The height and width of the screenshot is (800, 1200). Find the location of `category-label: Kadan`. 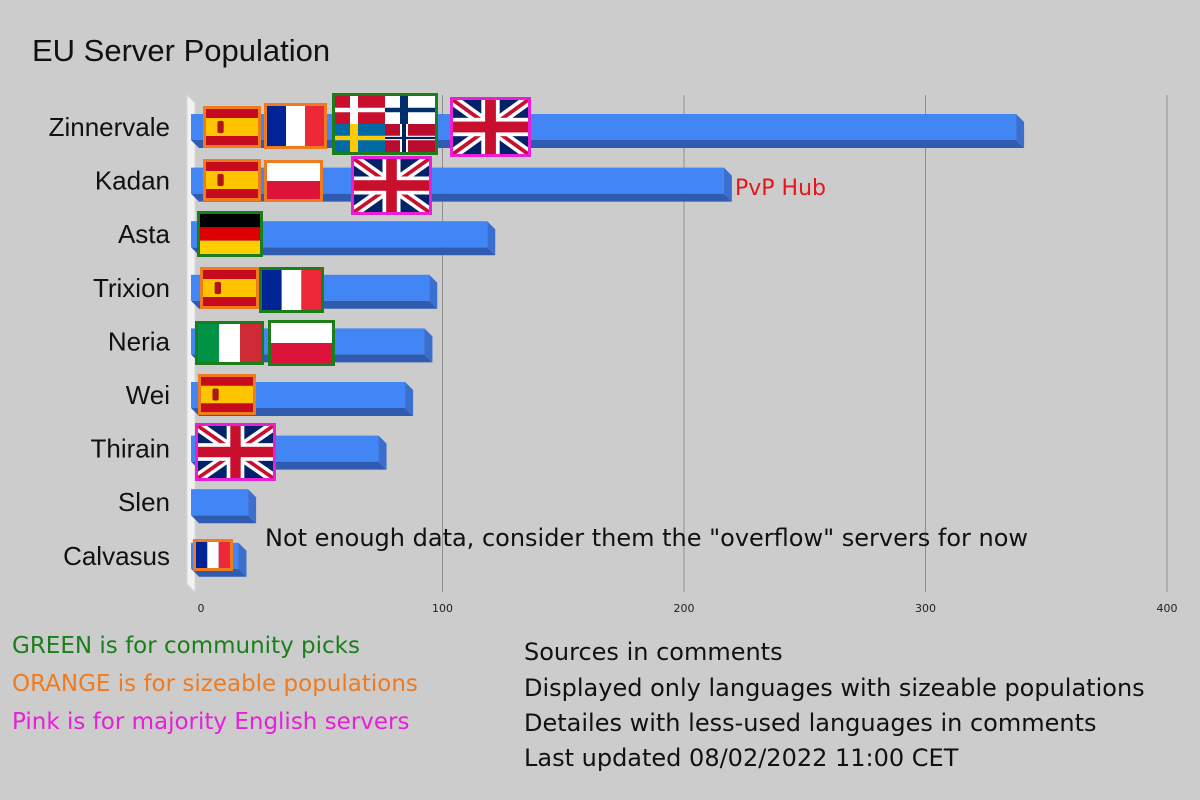

category-label: Kadan is located at coordinates (132, 181).